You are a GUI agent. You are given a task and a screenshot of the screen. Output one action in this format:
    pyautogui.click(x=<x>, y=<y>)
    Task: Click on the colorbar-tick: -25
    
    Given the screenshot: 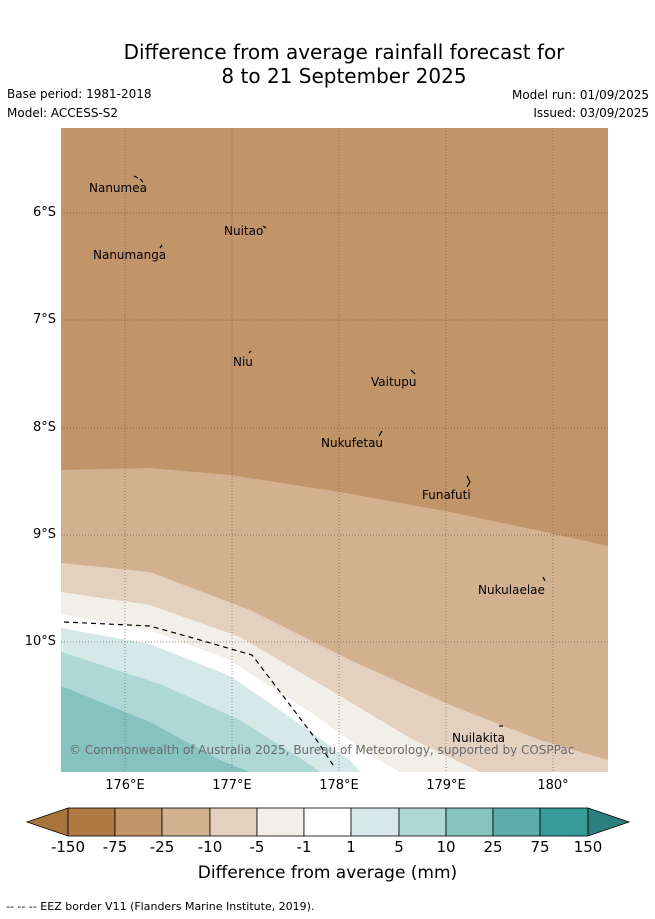 What is the action you would take?
    pyautogui.click(x=162, y=847)
    